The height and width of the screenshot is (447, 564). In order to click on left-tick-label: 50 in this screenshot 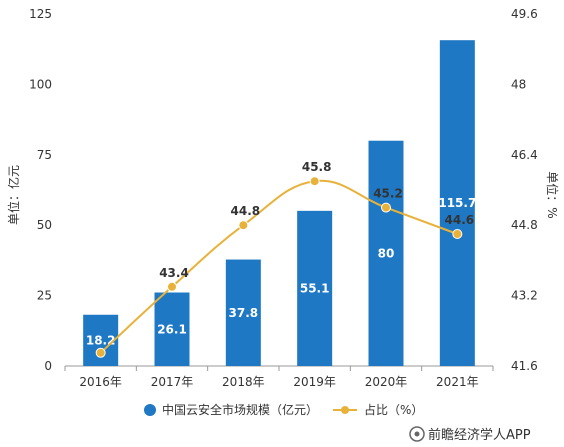, I will do `click(44, 225)`.